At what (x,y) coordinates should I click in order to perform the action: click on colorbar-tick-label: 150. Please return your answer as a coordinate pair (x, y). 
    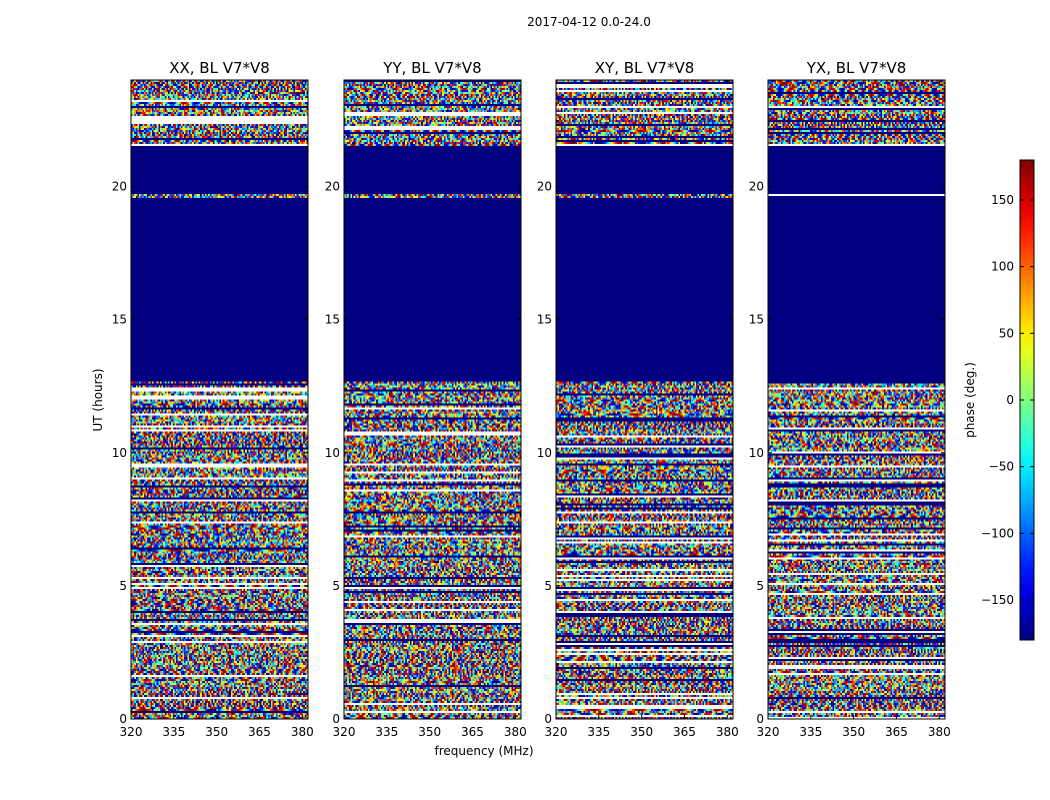
    Looking at the image, I should click on (1002, 200).